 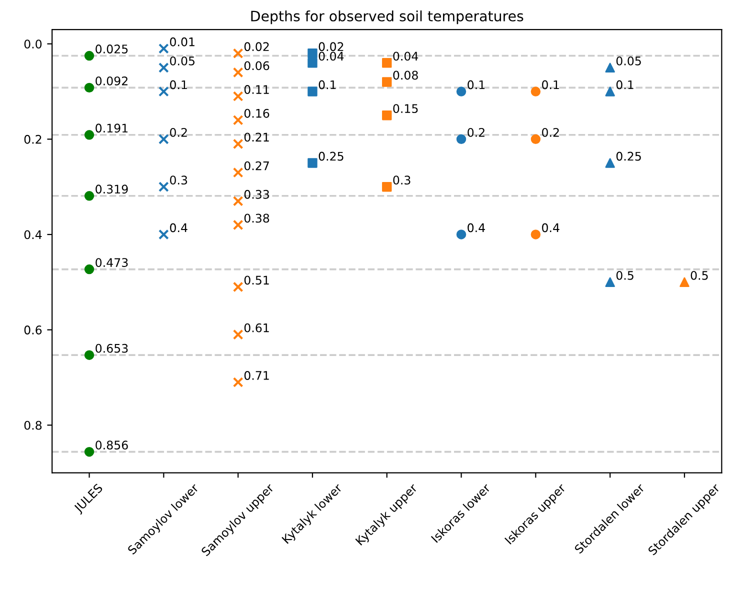 What do you see at coordinates (257, 218) in the screenshot?
I see `data-label: 0.38` at bounding box center [257, 218].